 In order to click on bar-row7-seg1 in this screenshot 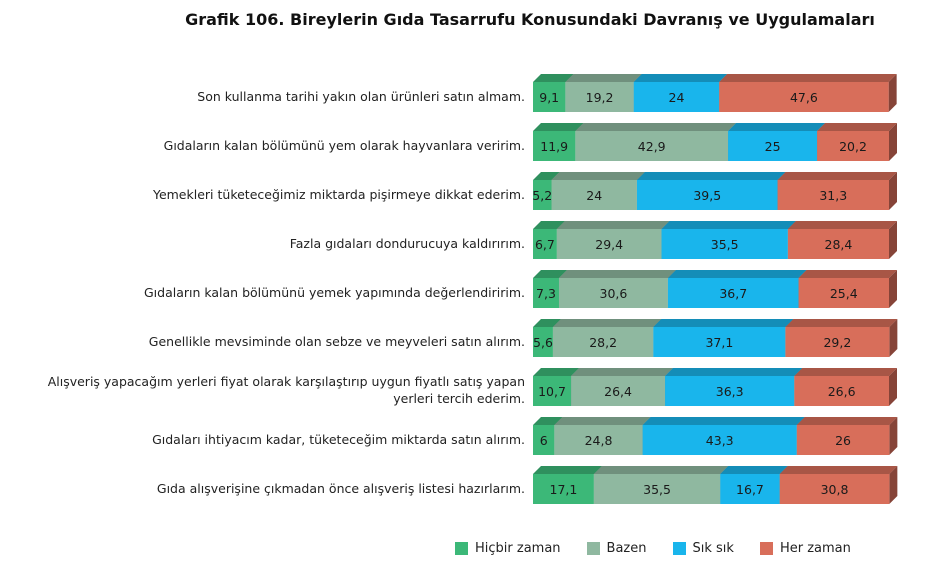, I will do `click(598, 440)`.